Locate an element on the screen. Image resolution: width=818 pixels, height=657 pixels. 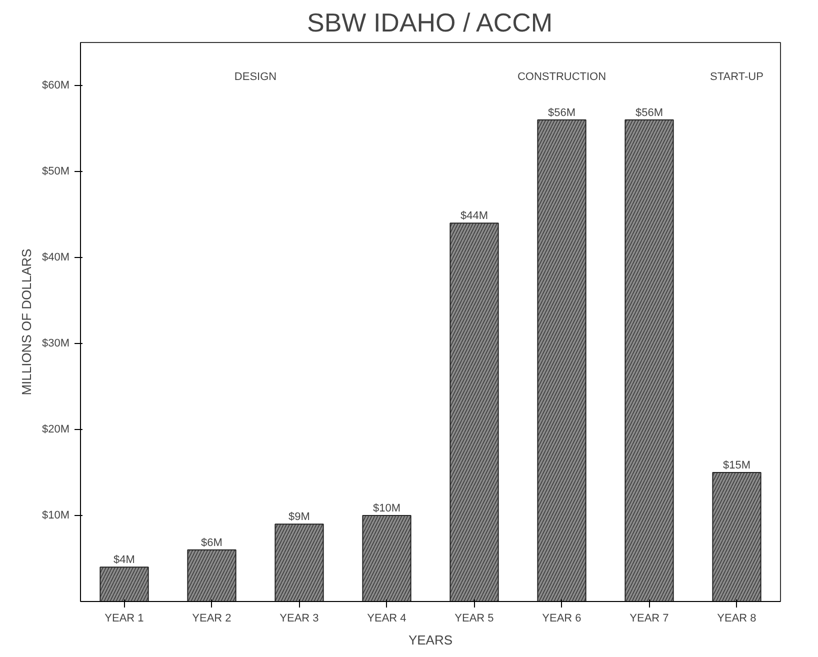
data-label: $10M is located at coordinates (386, 508).